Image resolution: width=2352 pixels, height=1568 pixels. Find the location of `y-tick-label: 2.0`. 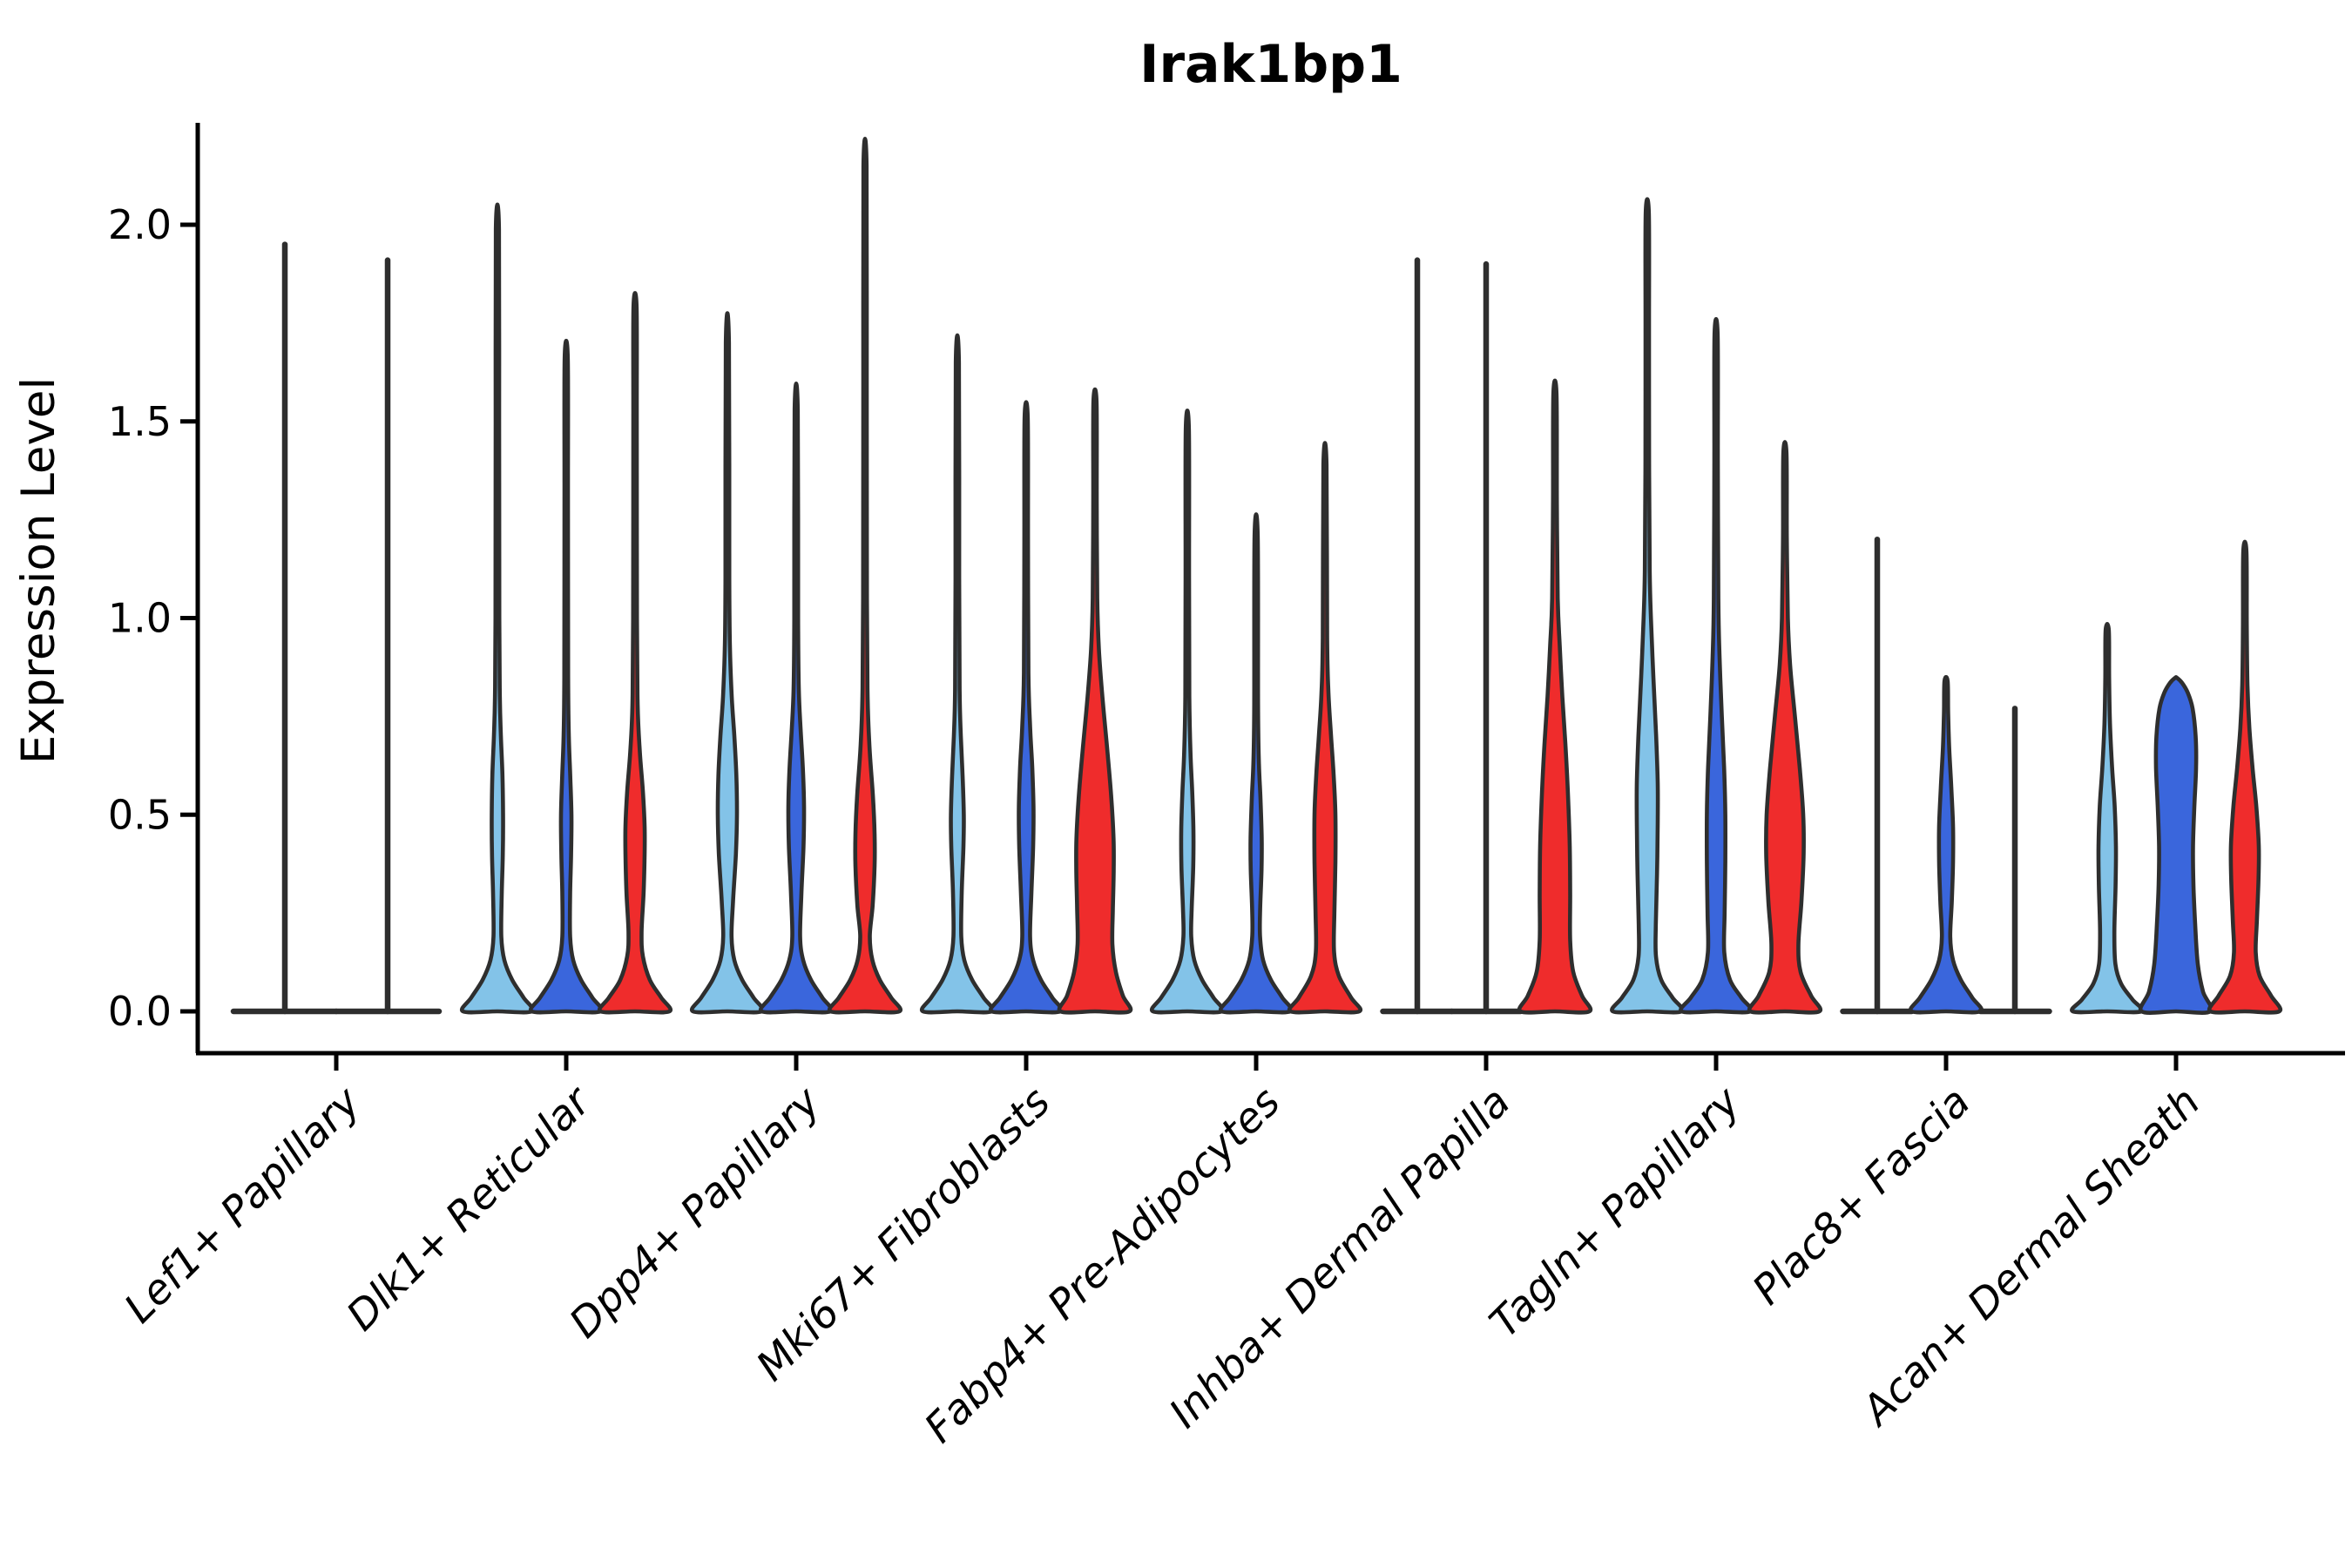

y-tick-label: 2.0 is located at coordinates (140, 225).